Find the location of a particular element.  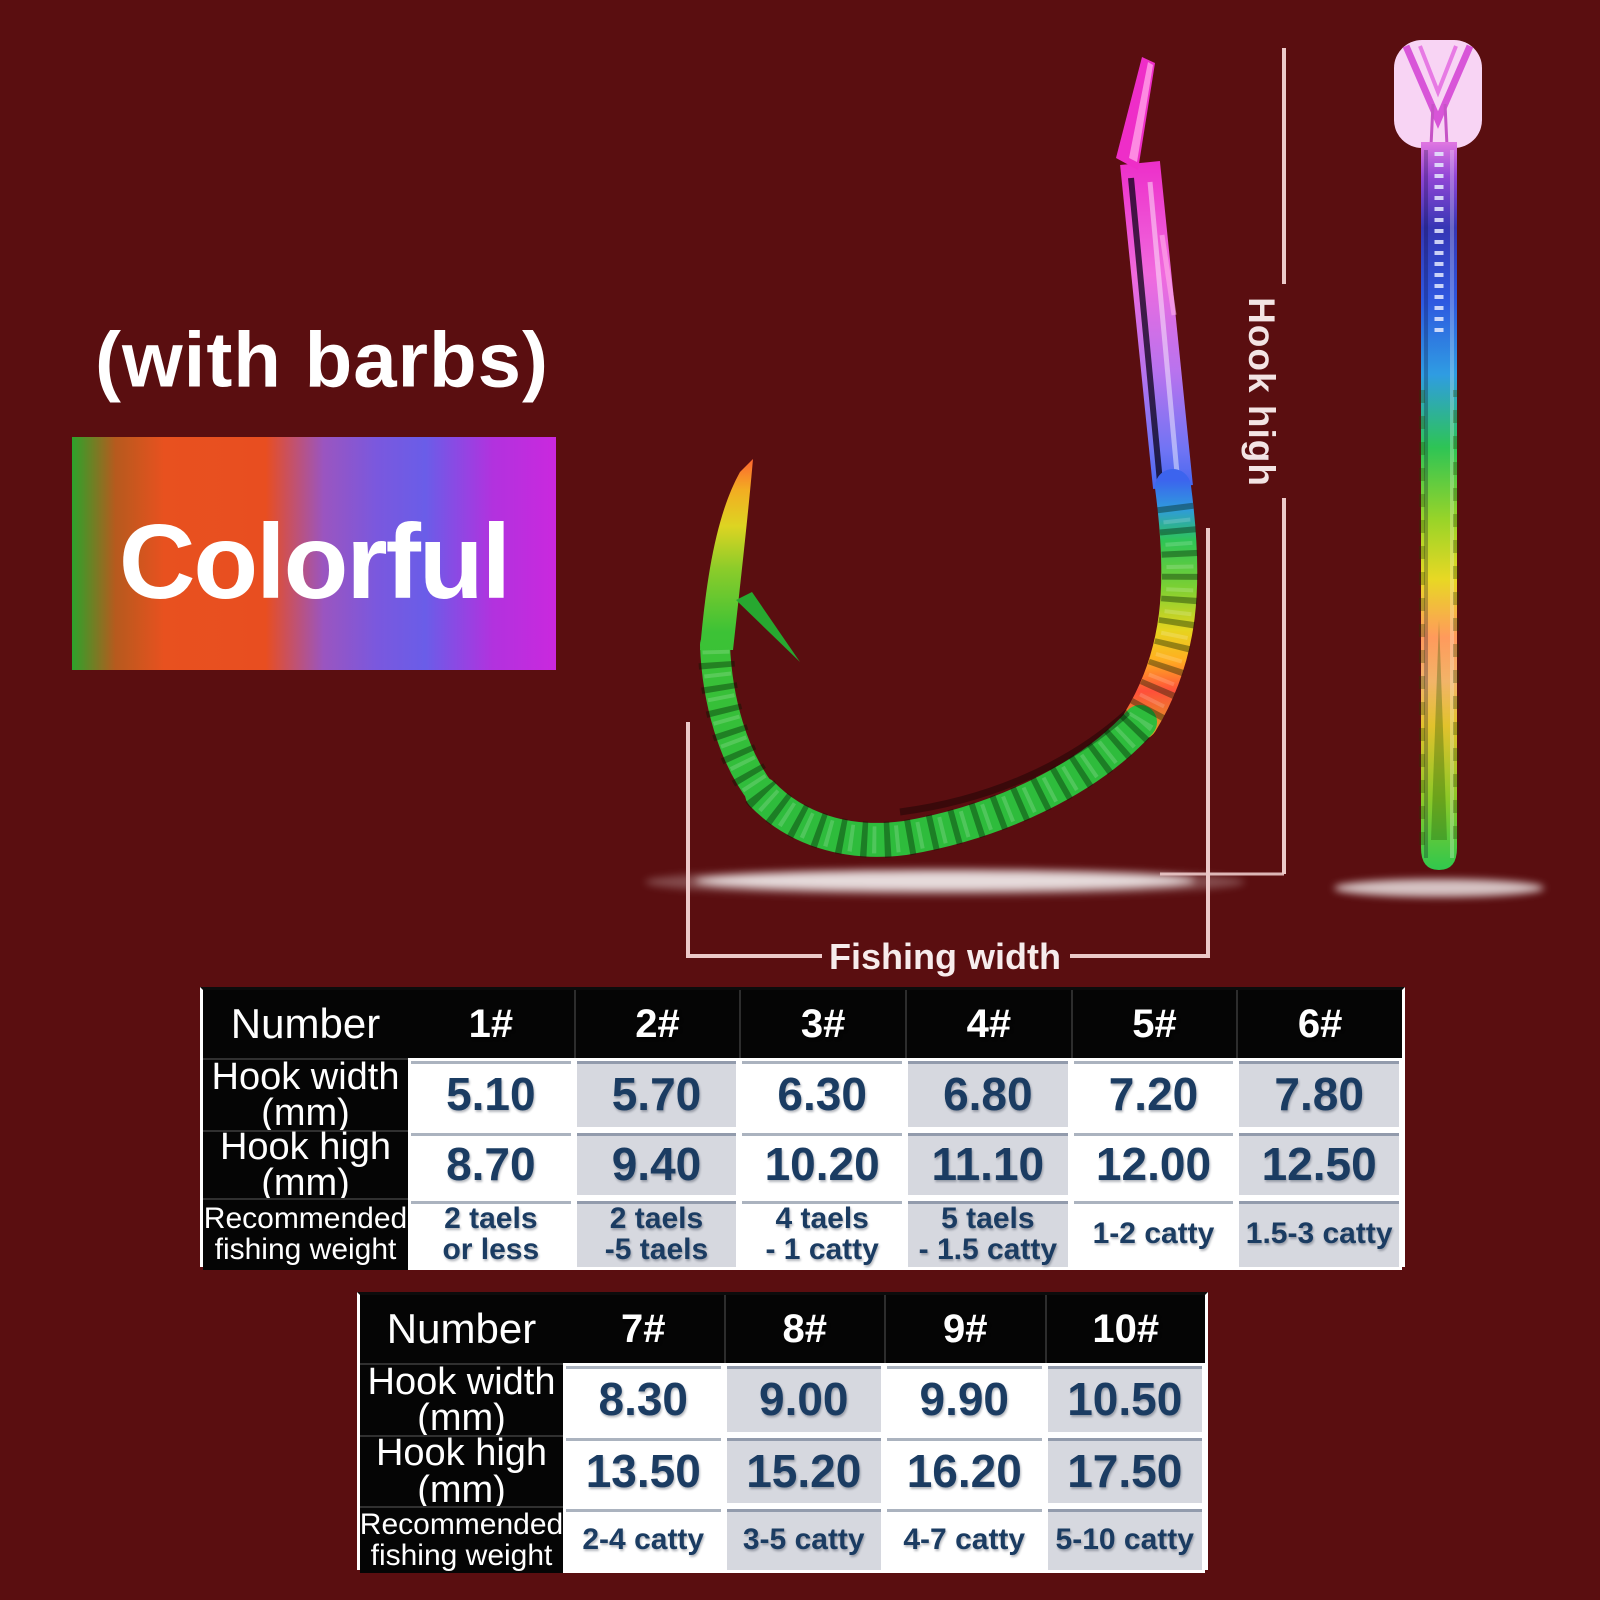

column-header: 2# is located at coordinates (656, 1024).